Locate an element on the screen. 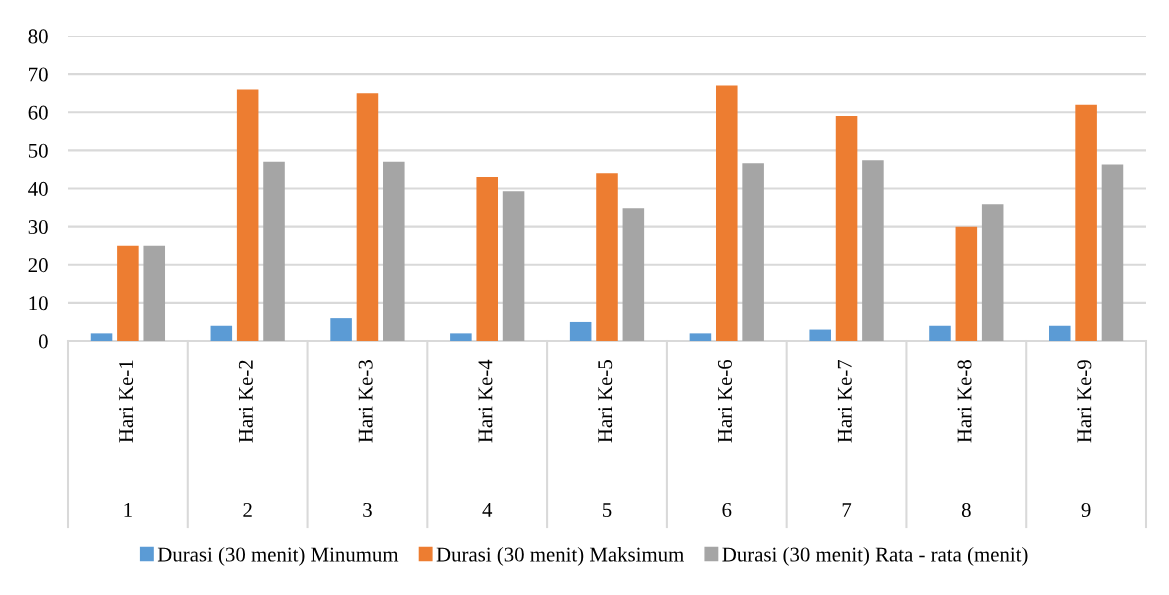 This screenshot has height=595, width=1169. x-tick-label: Hari Ke-9 is located at coordinates (1084, 401).